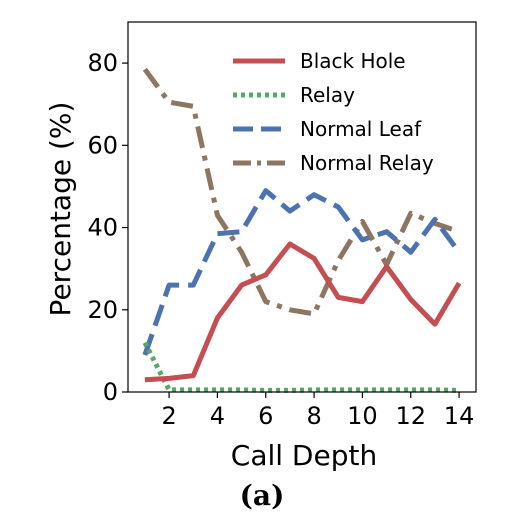 The height and width of the screenshot is (524, 518). What do you see at coordinates (265, 416) in the screenshot?
I see `x-tick-label: 6` at bounding box center [265, 416].